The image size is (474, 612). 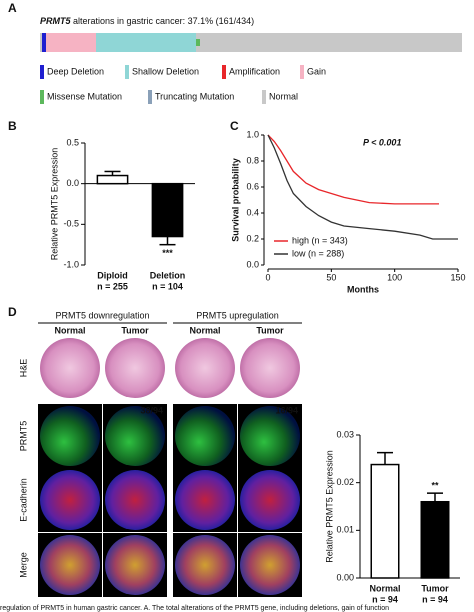 I want to click on row-label: E-cadherin, so click(x=23, y=500).